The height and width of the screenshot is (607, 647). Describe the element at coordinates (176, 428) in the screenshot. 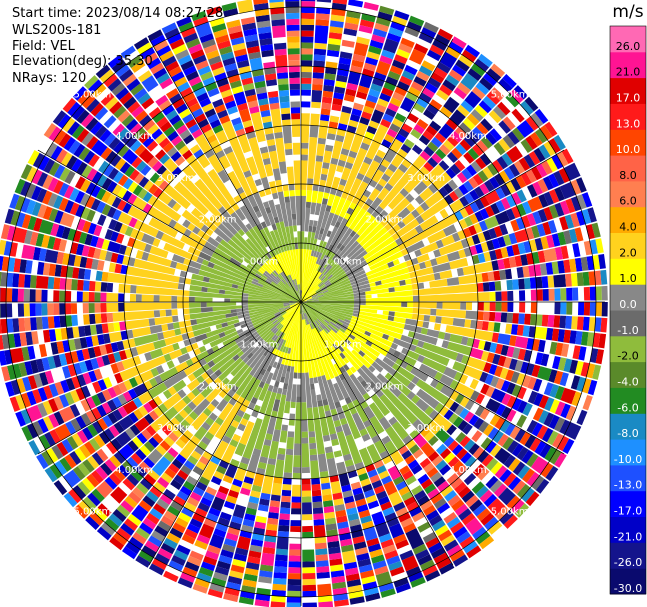

I see `ring-label-225-3: 3.00km` at that location.